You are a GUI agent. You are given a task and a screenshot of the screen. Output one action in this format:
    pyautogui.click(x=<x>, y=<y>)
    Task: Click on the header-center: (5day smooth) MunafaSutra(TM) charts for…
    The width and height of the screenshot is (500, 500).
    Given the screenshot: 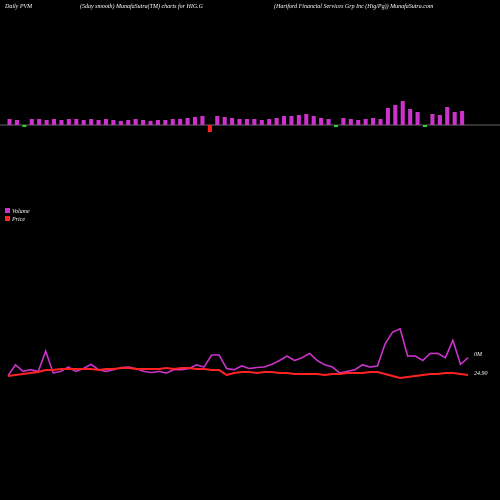 What is the action you would take?
    pyautogui.click(x=142, y=6)
    